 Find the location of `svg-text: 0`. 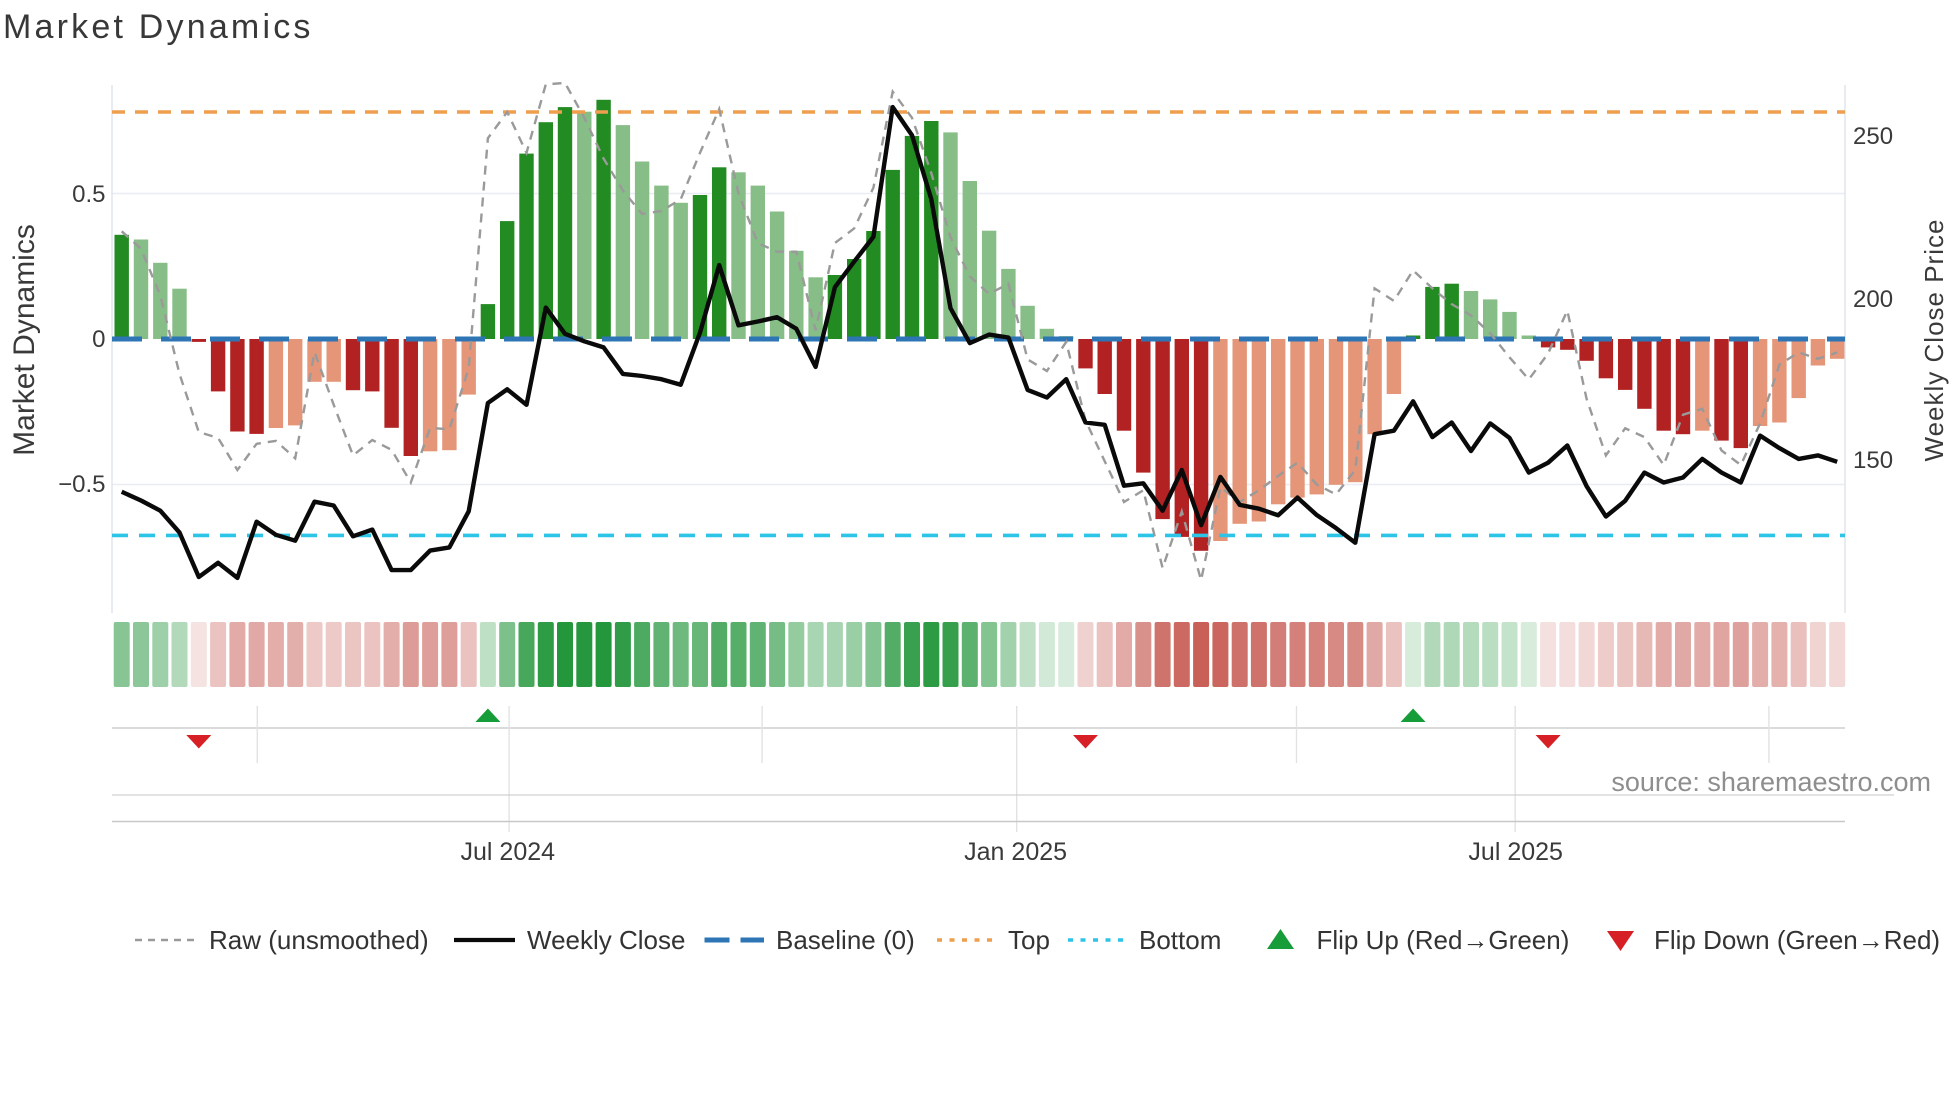

svg-text: 0 is located at coordinates (98, 339).